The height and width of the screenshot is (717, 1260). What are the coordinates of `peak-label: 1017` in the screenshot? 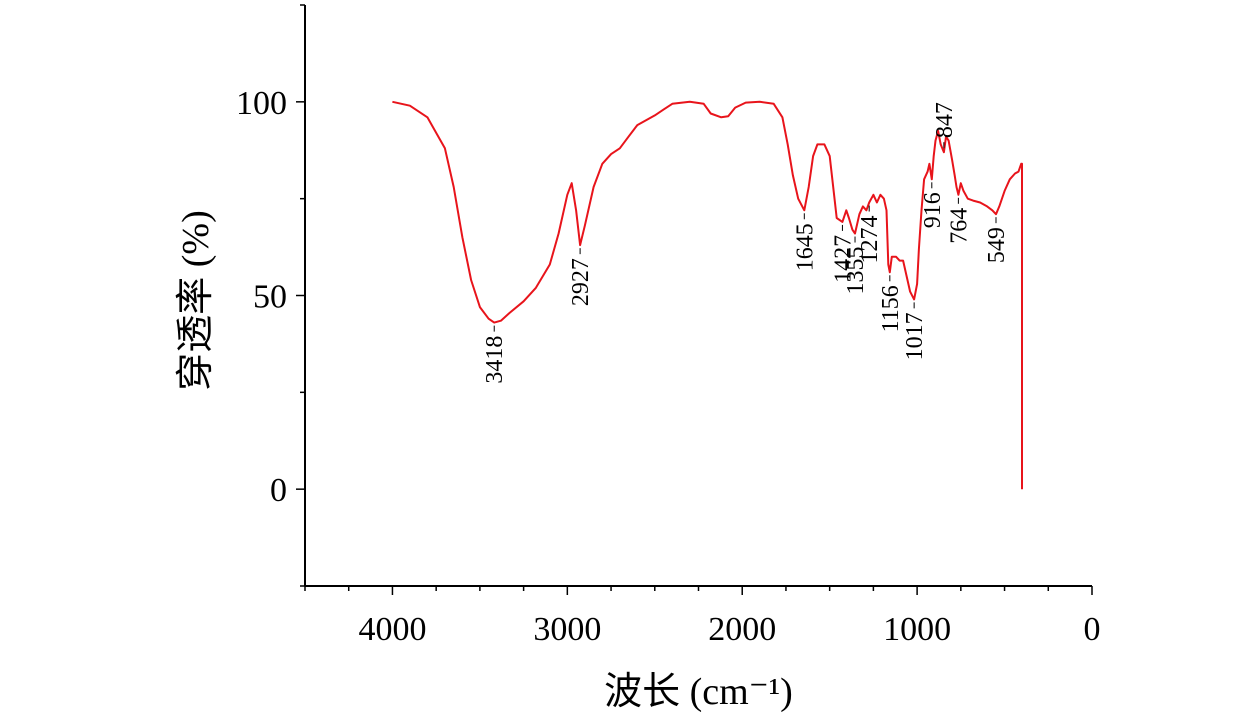 It's located at (915, 331).